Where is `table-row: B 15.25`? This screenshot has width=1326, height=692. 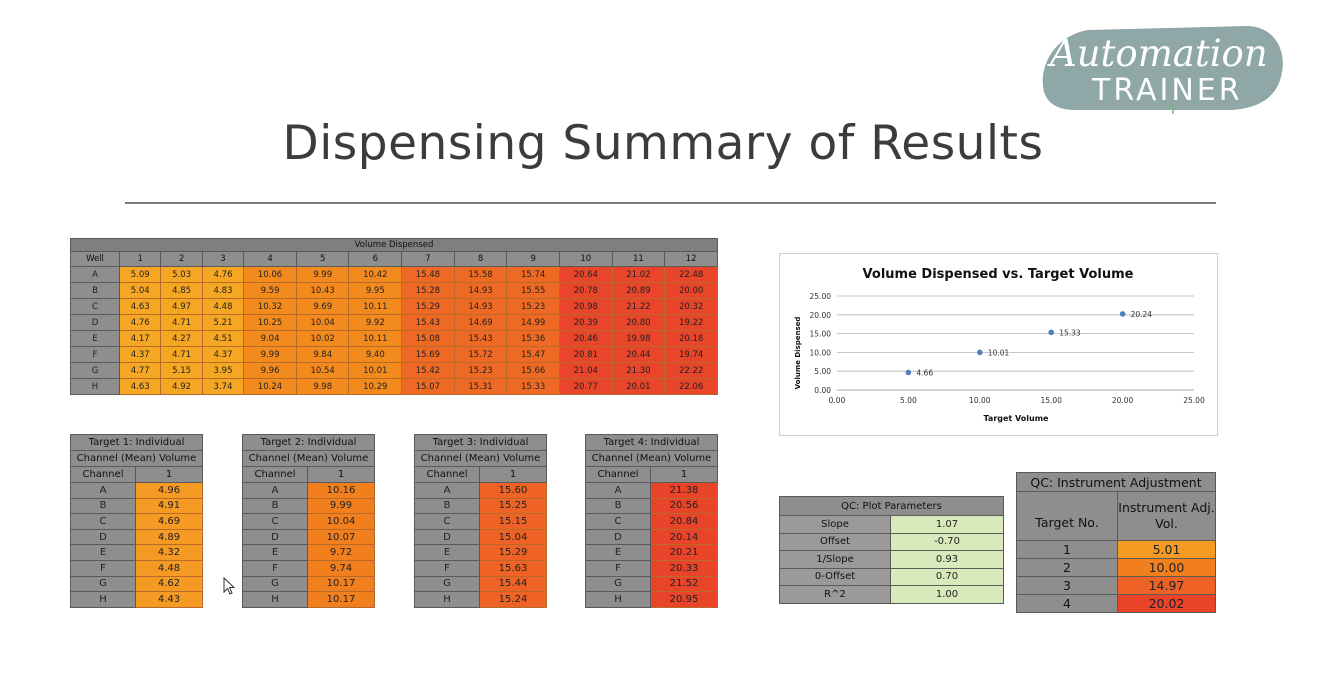
table-row: B 15.25 is located at coordinates (480, 506).